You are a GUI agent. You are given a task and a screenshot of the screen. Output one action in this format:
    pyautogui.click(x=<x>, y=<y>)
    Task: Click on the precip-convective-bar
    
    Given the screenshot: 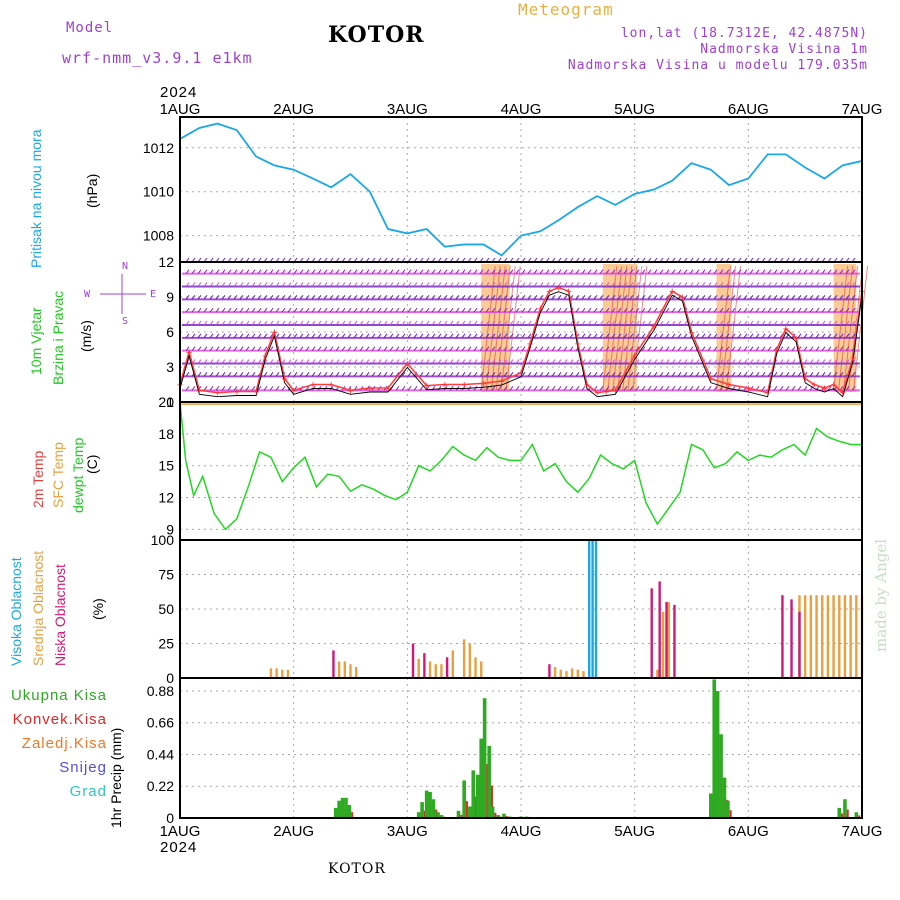 What is the action you would take?
    pyautogui.click(x=495, y=814)
    